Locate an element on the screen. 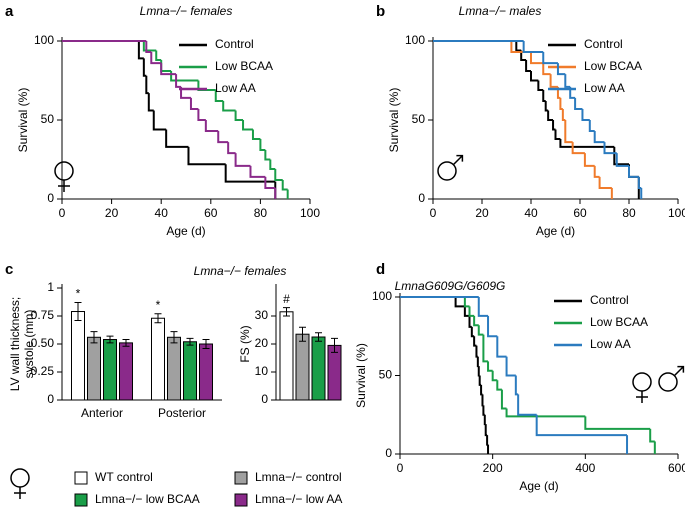 This screenshot has width=685, height=509. x-tick-label: 0 is located at coordinates (62, 213).